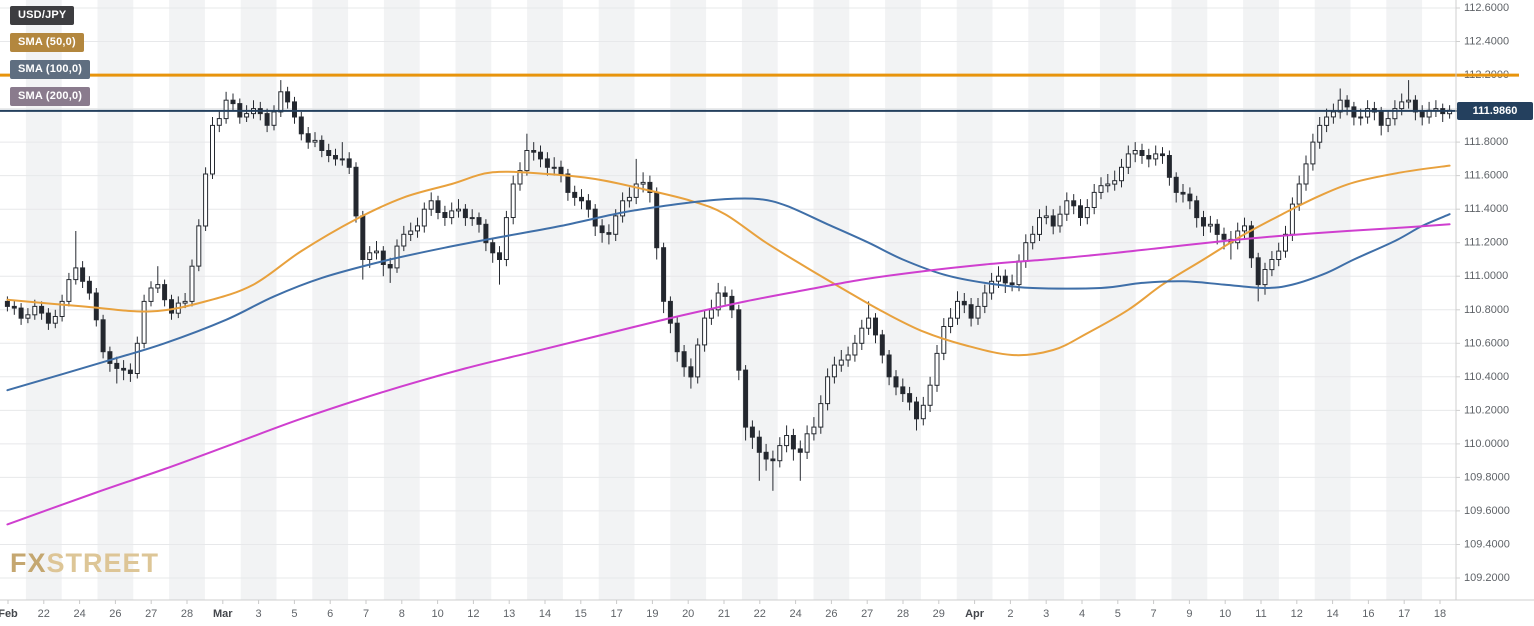 The height and width of the screenshot is (626, 1534). I want to click on svg-text: 109.6000, so click(1487, 511).